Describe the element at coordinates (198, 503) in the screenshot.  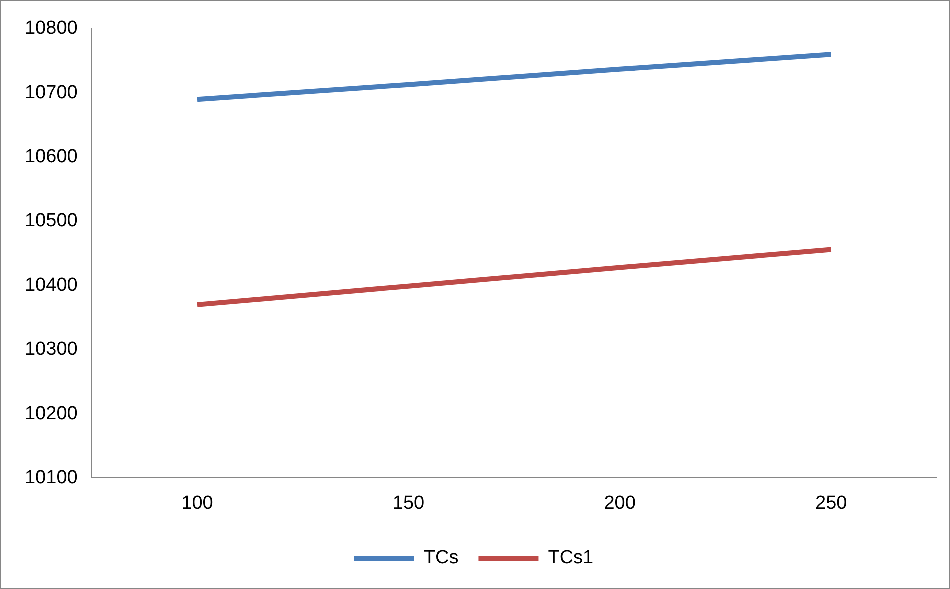
I see `x-tick-label: 100` at that location.